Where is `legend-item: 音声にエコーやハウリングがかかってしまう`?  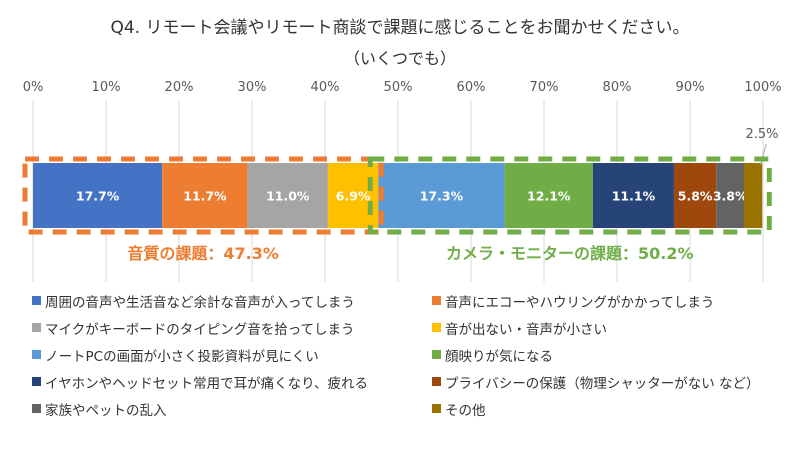 legend-item: 音声にエコーやハウリングがかかってしまう is located at coordinates (612, 301).